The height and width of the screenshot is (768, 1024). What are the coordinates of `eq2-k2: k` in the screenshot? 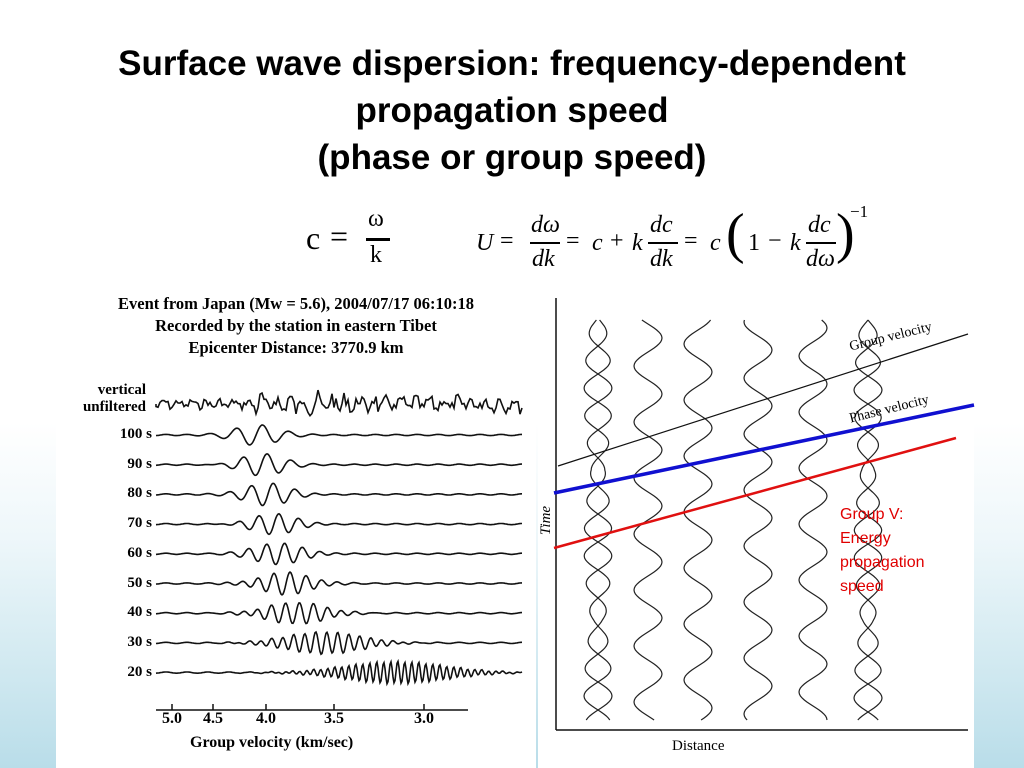 It's located at (795, 243).